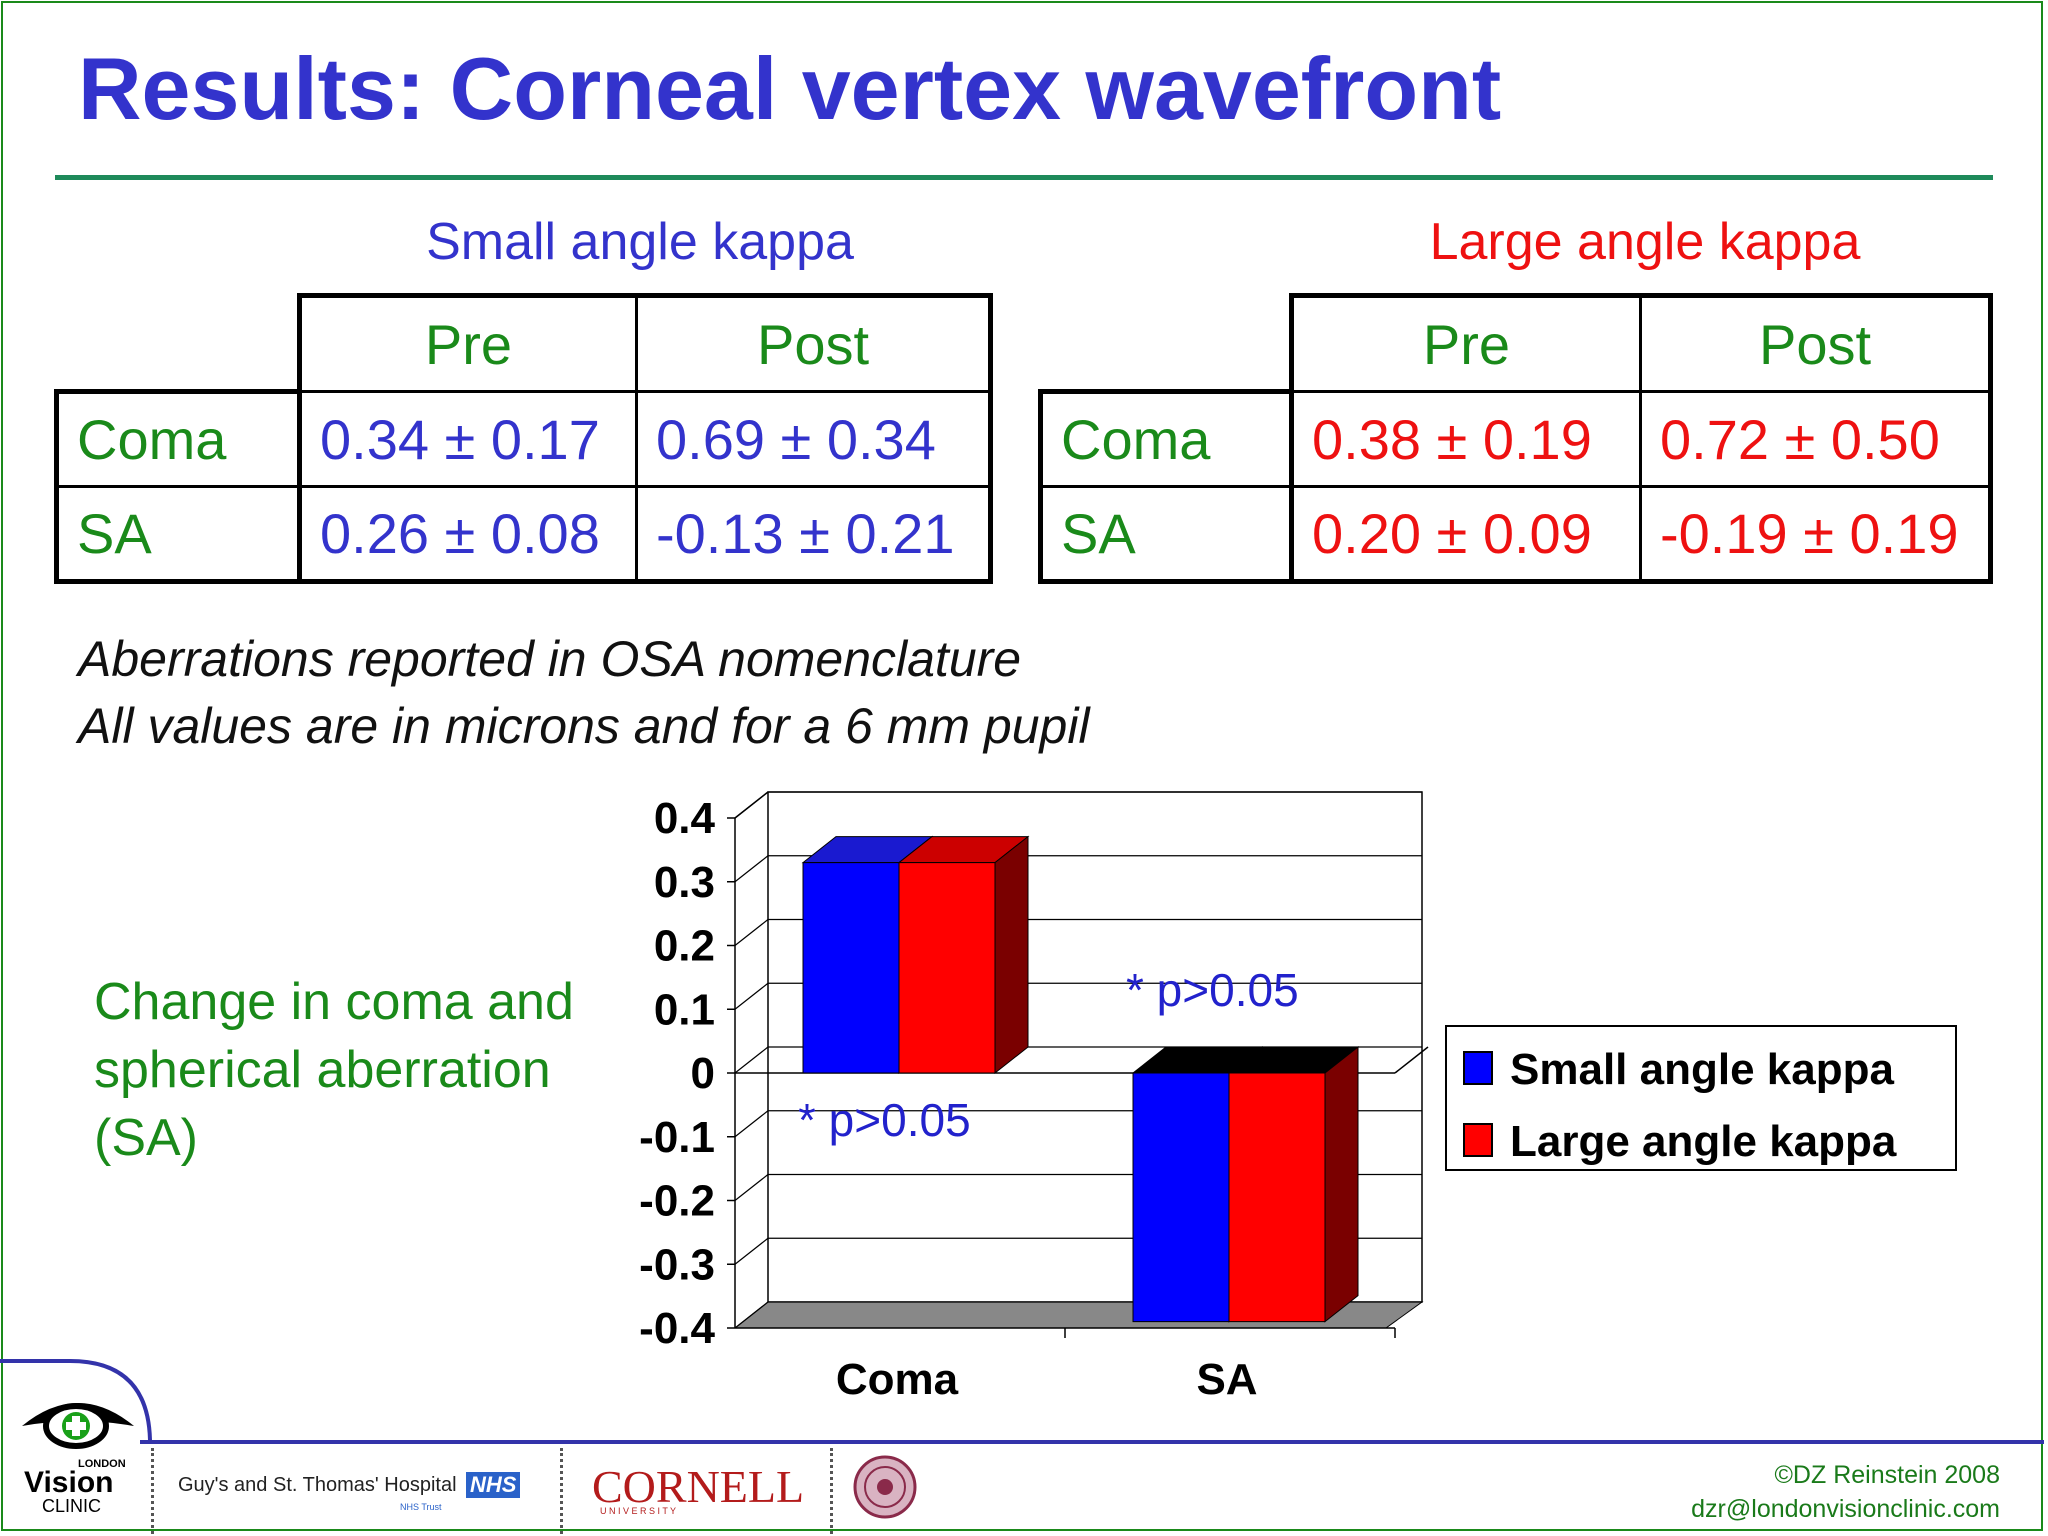  I want to click on clinic-sub-text: CLINIC, so click(72, 1506).